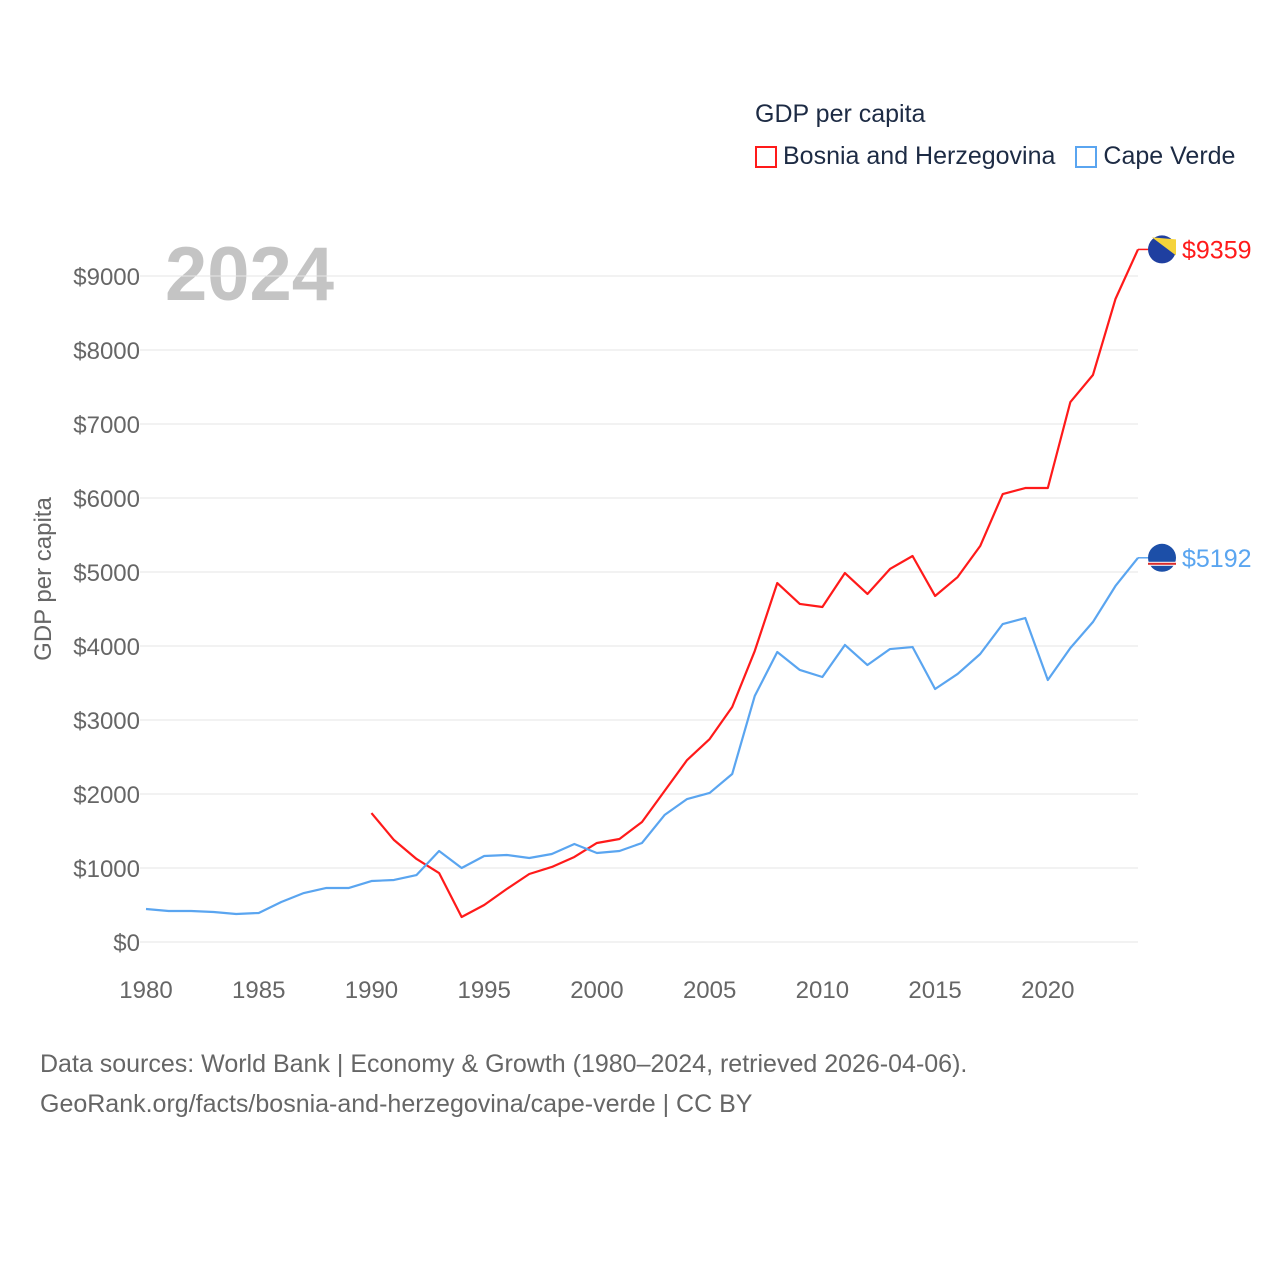 Image resolution: width=1280 pixels, height=1280 pixels. Describe the element at coordinates (709, 990) in the screenshot. I see `x-tick-label: 2005` at that location.